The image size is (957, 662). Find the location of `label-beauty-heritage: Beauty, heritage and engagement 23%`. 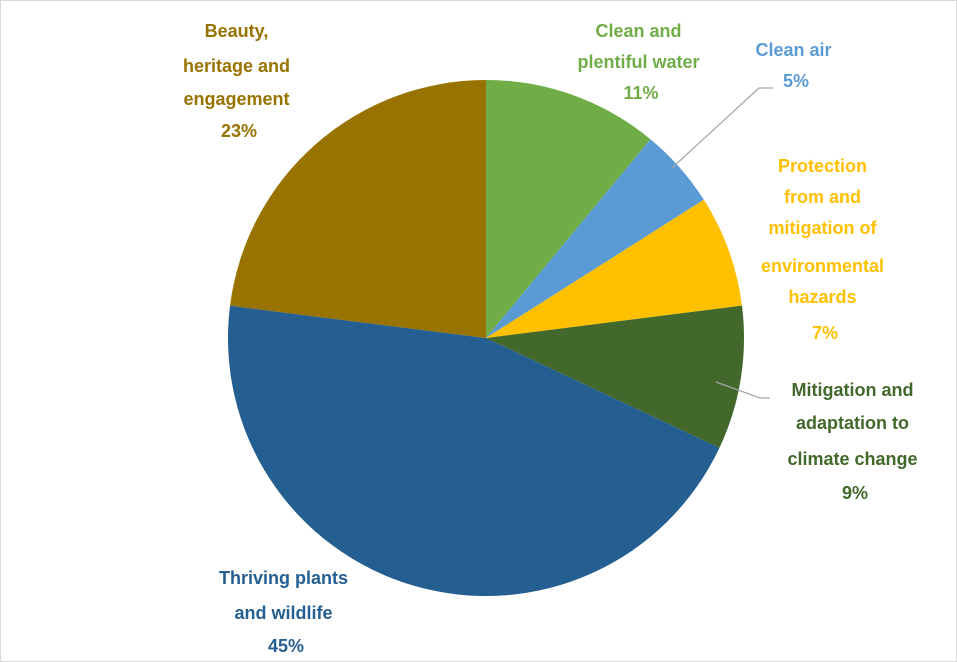

label-beauty-heritage: Beauty, heritage and engagement 23% is located at coordinates (239, 81).